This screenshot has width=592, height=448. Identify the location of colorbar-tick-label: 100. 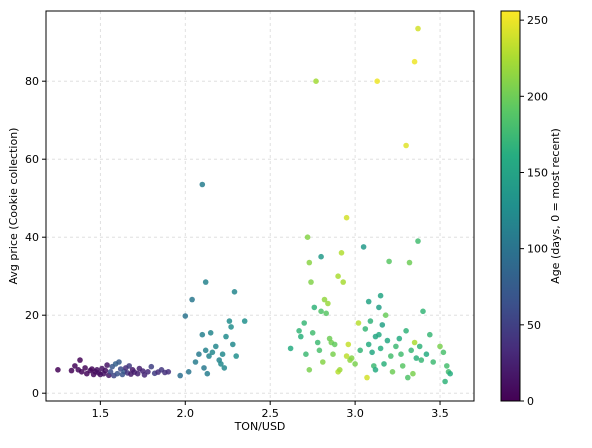
(537, 249).